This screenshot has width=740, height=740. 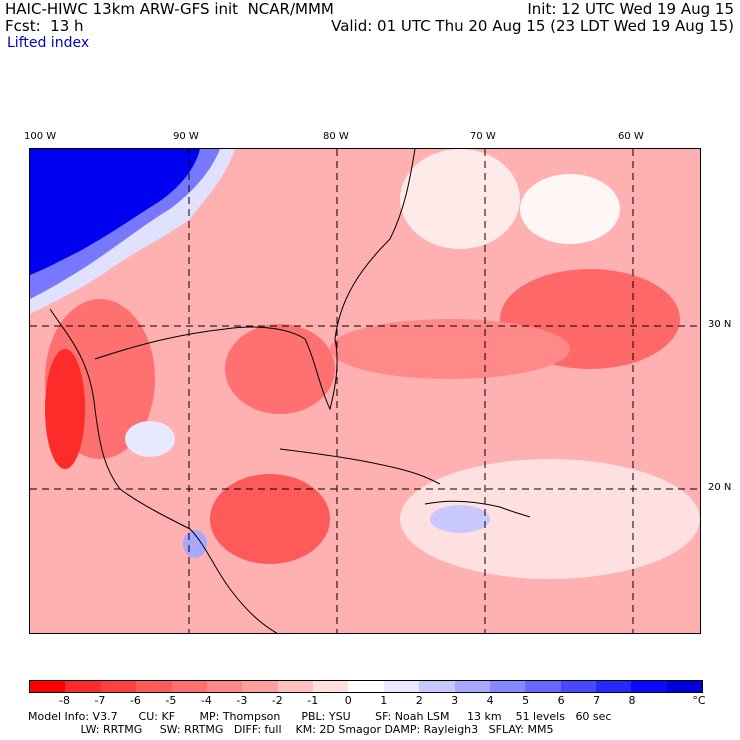 I want to click on lon-label-90w: 90 W, so click(x=186, y=136).